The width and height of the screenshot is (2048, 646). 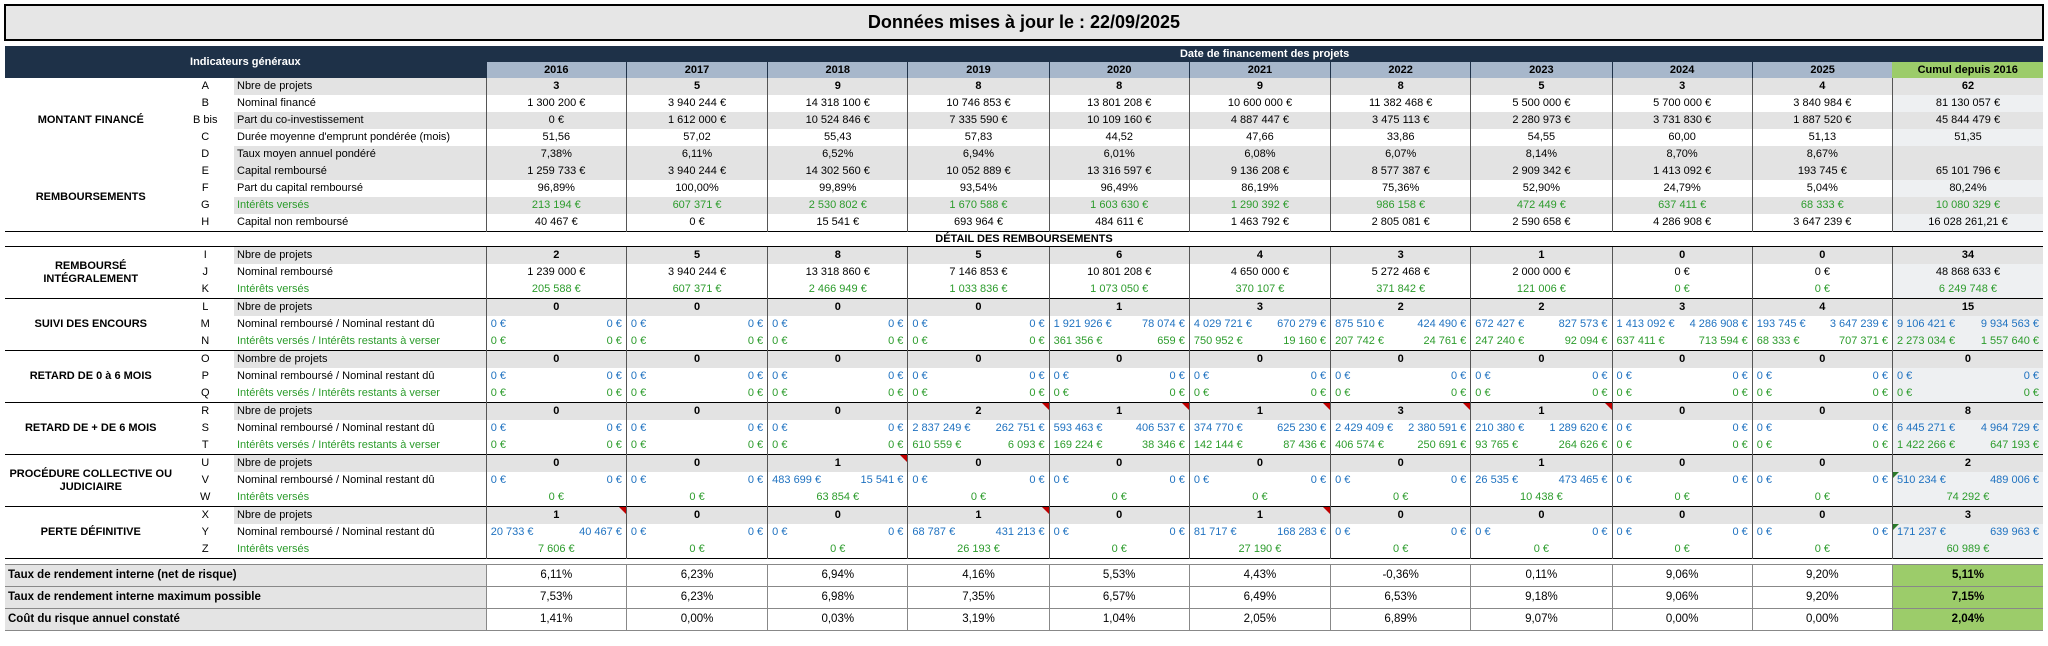 What do you see at coordinates (978, 619) in the screenshot?
I see `kpi-value: 3,19%` at bounding box center [978, 619].